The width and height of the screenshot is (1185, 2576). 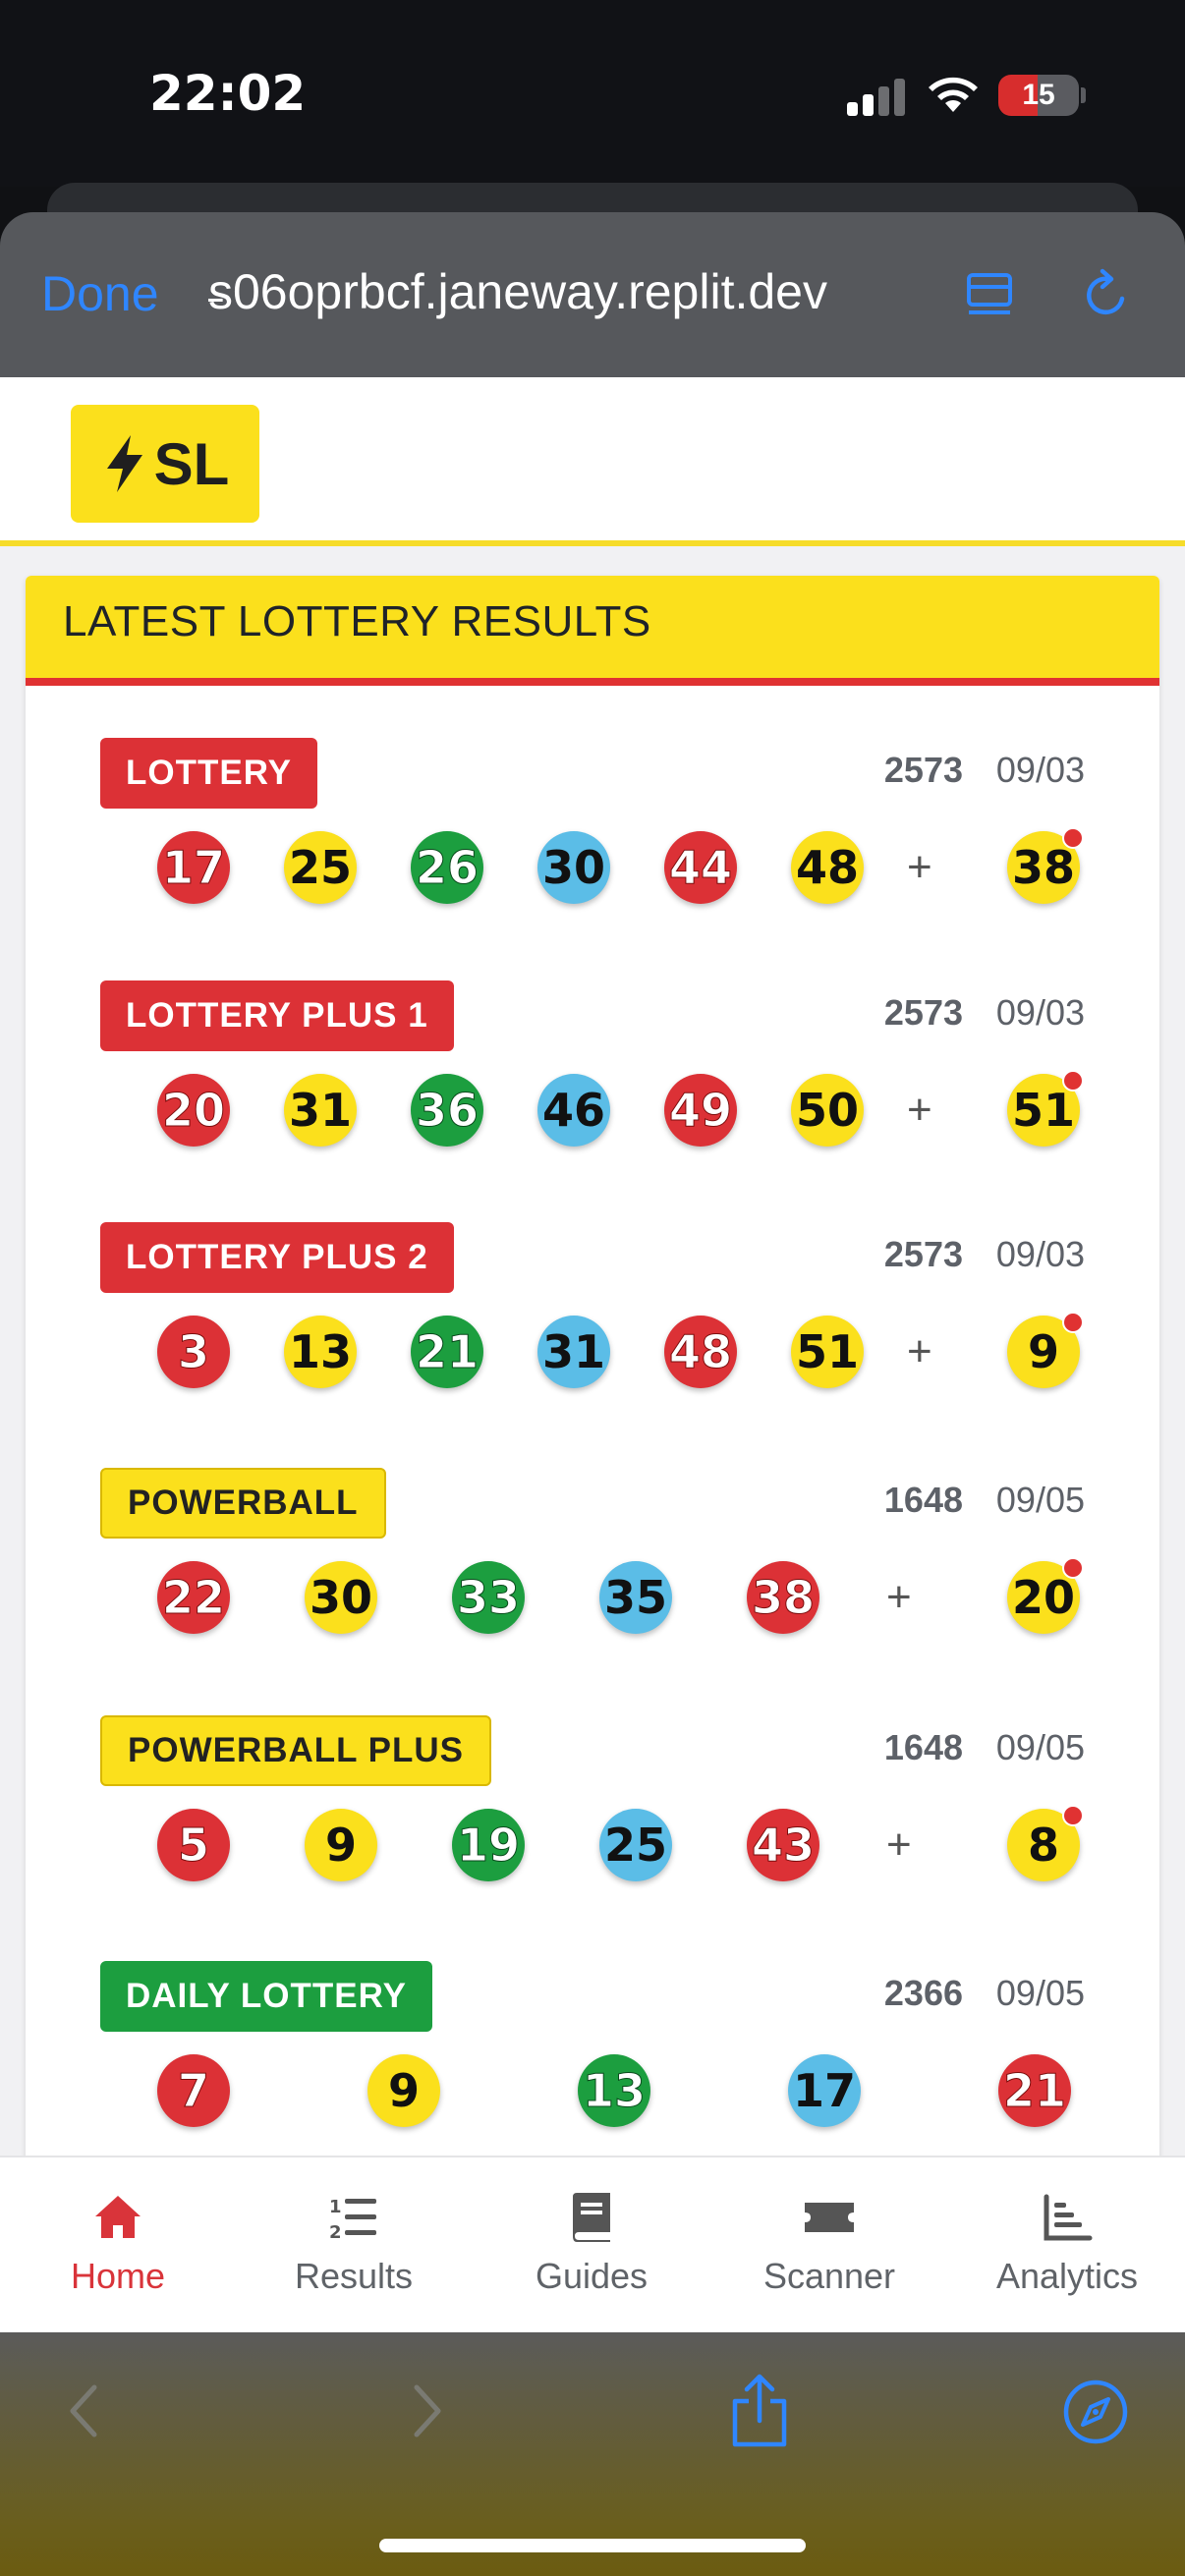 What do you see at coordinates (352, 2220) in the screenshot?
I see `list-icon: 1 2` at bounding box center [352, 2220].